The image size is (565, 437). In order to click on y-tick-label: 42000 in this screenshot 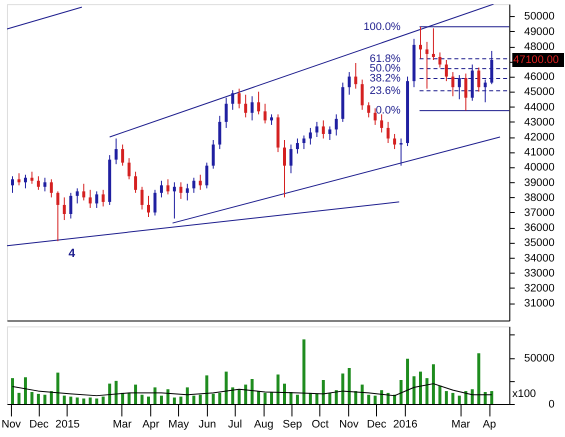, I will do `click(539, 137)`.